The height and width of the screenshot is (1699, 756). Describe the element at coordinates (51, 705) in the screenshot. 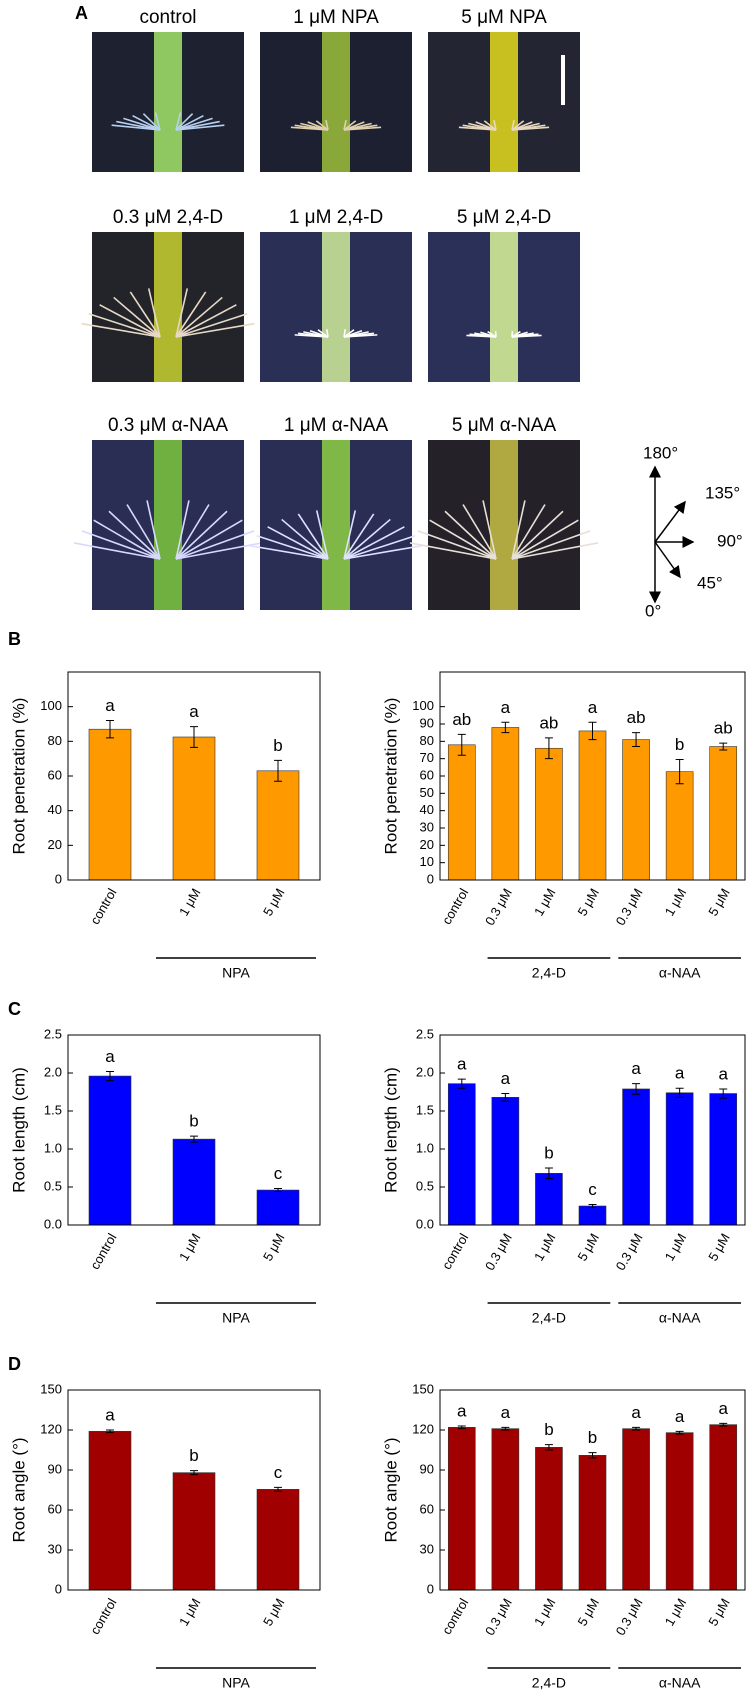

I see `y-tick-label: 100` at that location.